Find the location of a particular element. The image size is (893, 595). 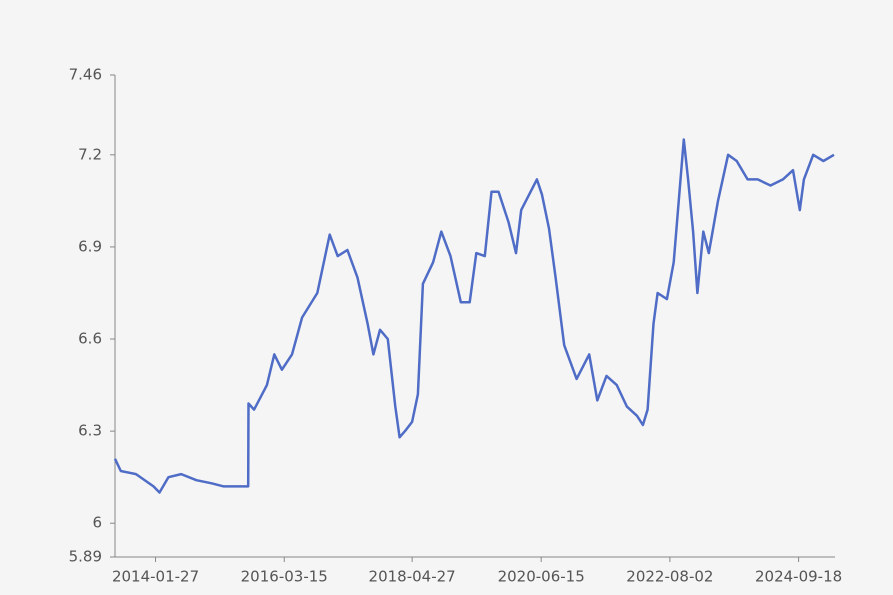

y-tick-label: 5.89 is located at coordinates (85, 557).